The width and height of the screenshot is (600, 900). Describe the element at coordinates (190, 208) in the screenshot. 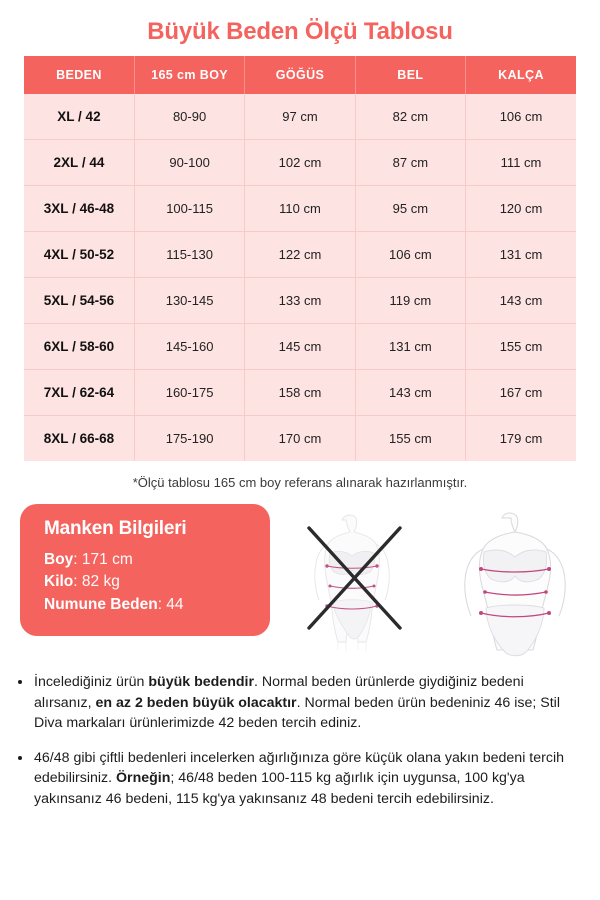

I see `measure-cell: 100-115` at that location.